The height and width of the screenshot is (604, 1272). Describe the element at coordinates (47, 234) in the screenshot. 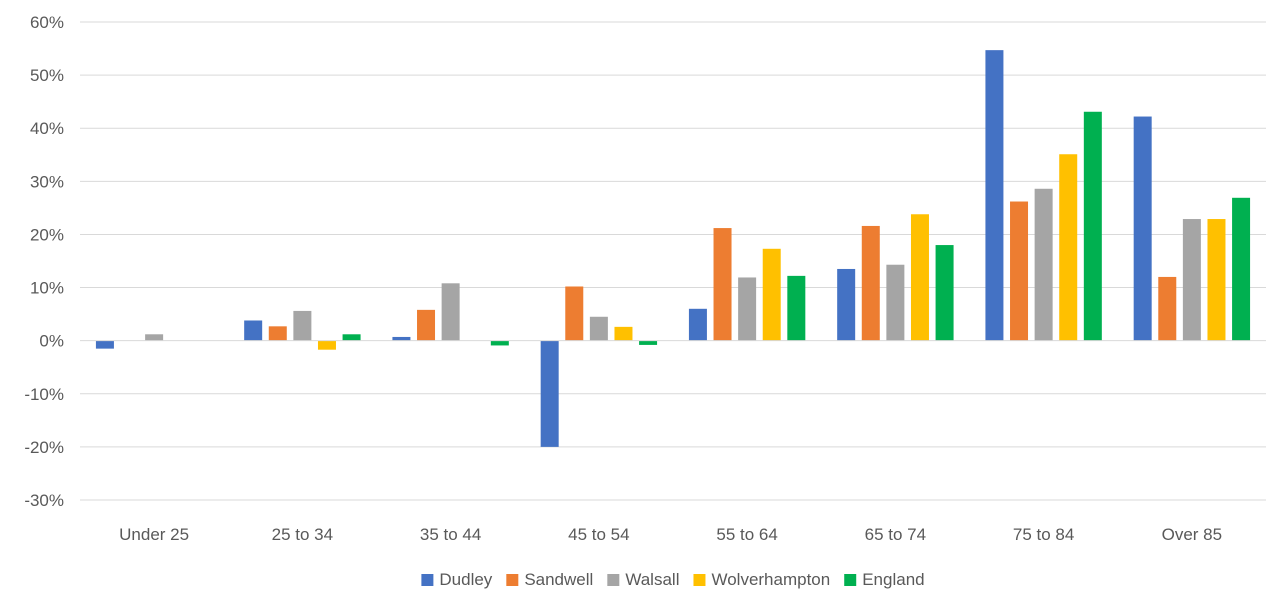

I see `y-tick-label: 20%` at that location.